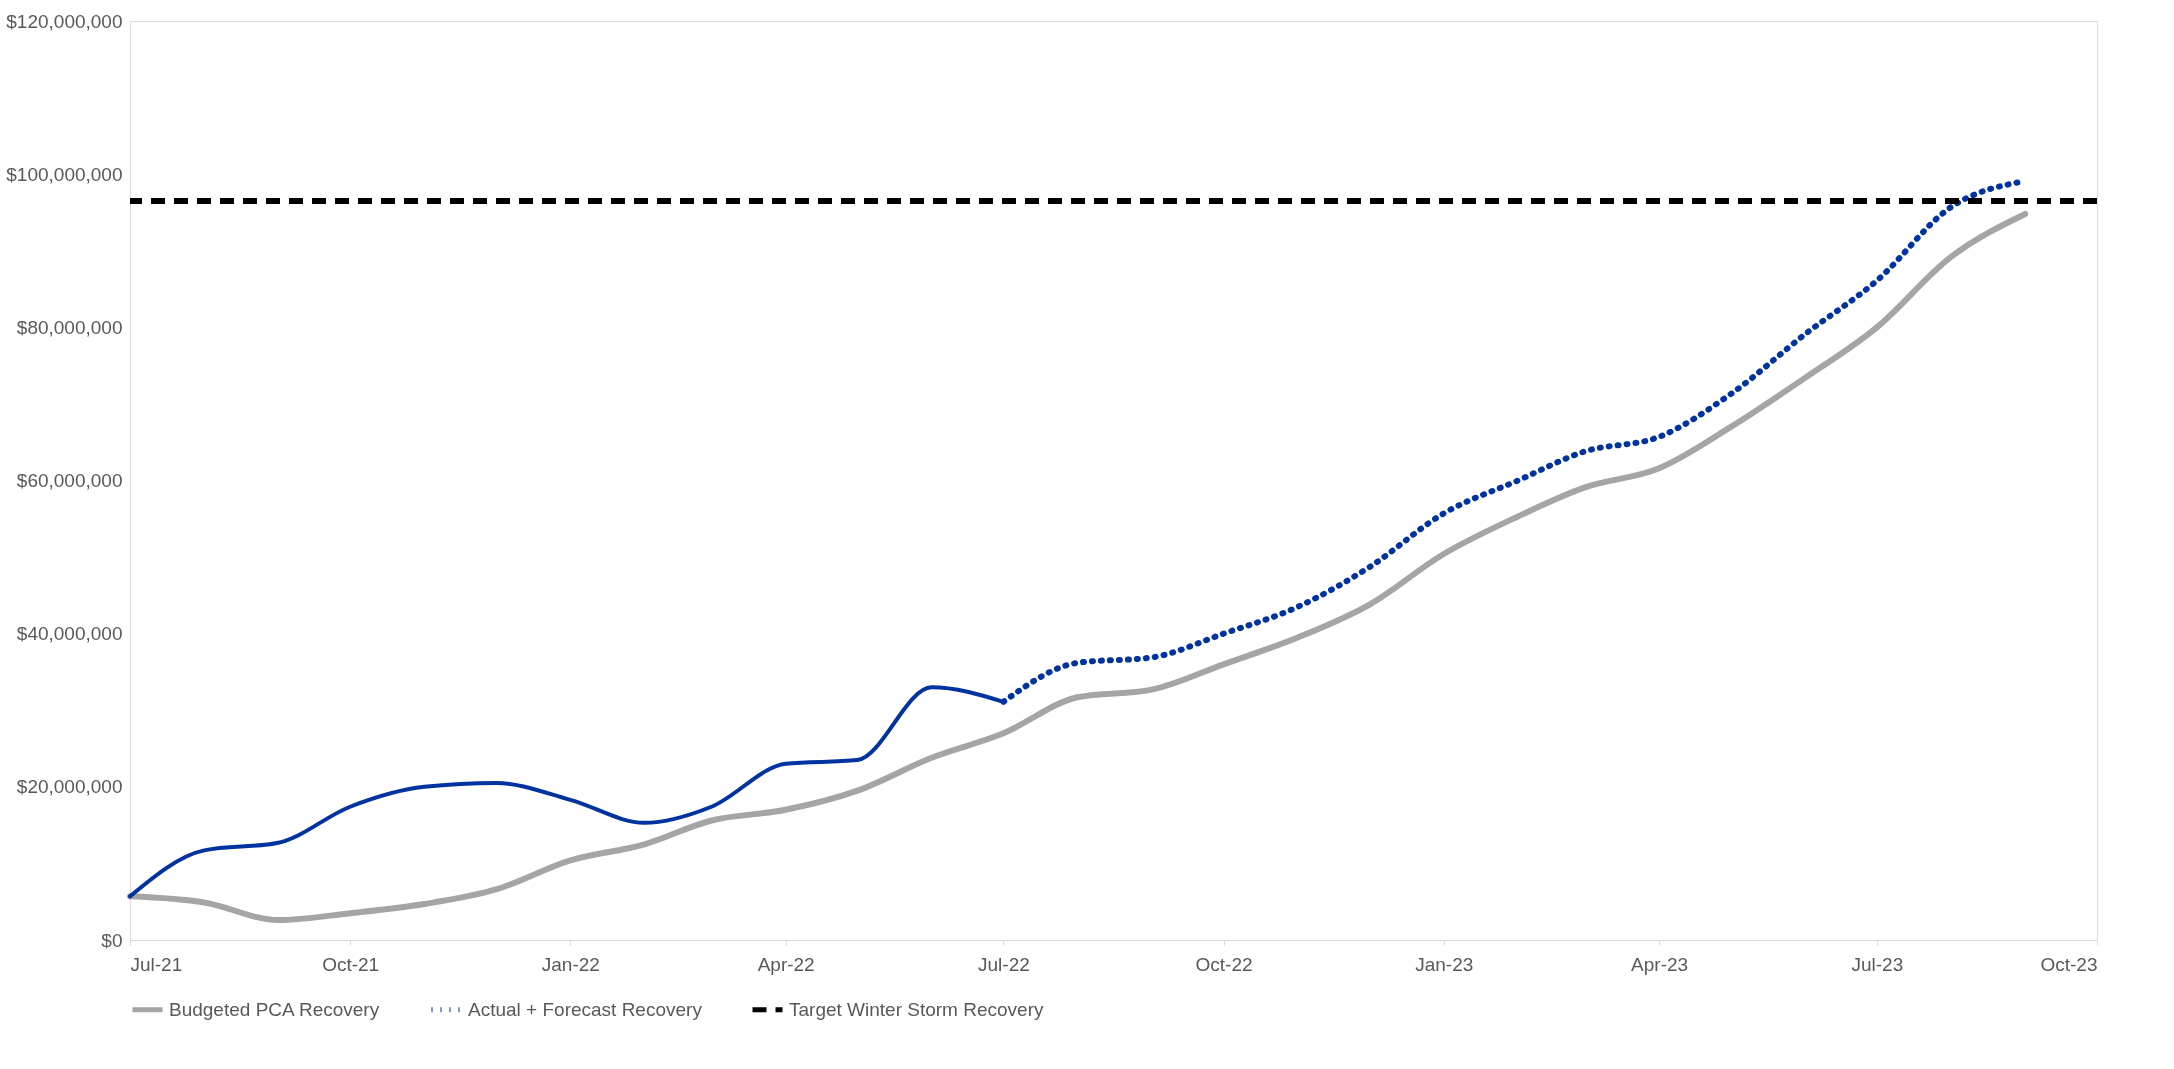  What do you see at coordinates (69, 634) in the screenshot?
I see `y-tick-label: $40,000,000` at bounding box center [69, 634].